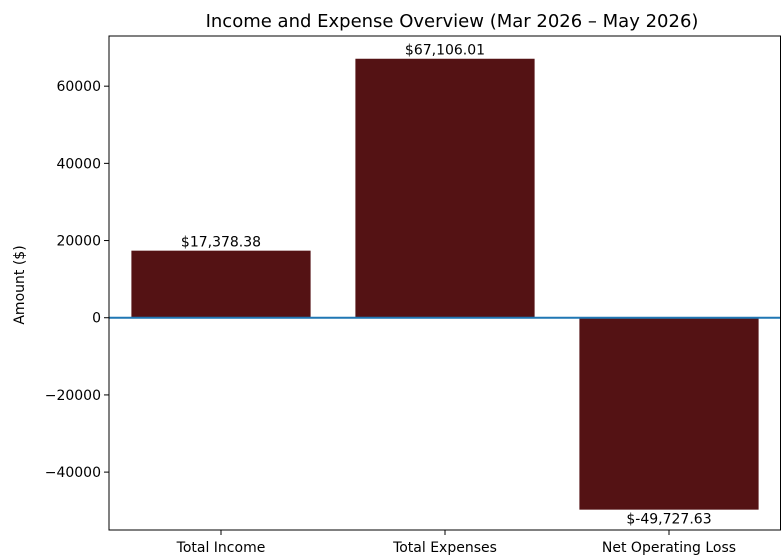 This screenshot has width=781, height=558. What do you see at coordinates (96, 319) in the screenshot?
I see `y-tick-label: 0` at bounding box center [96, 319].